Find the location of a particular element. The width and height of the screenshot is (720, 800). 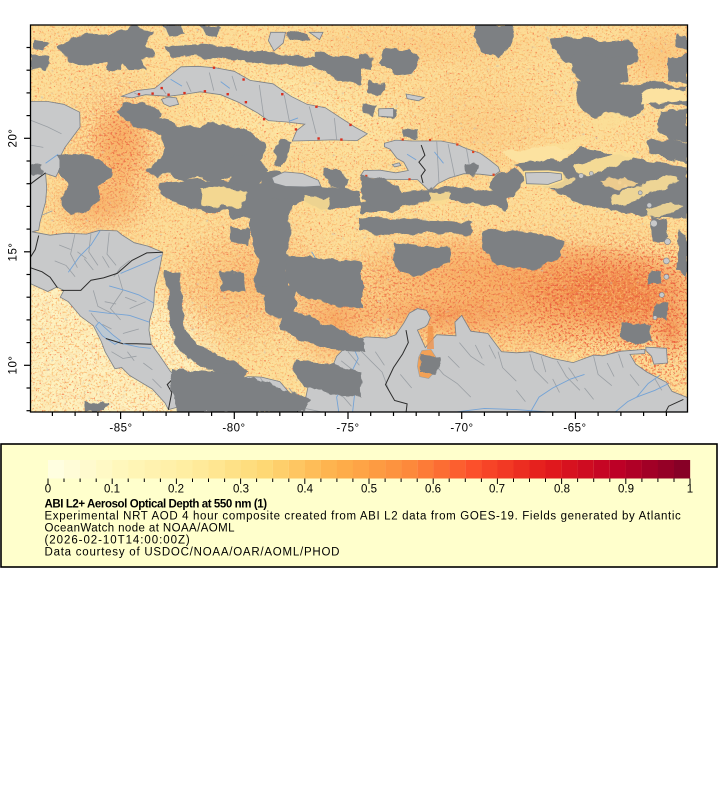

svg-text: 0.5 is located at coordinates (369, 490).